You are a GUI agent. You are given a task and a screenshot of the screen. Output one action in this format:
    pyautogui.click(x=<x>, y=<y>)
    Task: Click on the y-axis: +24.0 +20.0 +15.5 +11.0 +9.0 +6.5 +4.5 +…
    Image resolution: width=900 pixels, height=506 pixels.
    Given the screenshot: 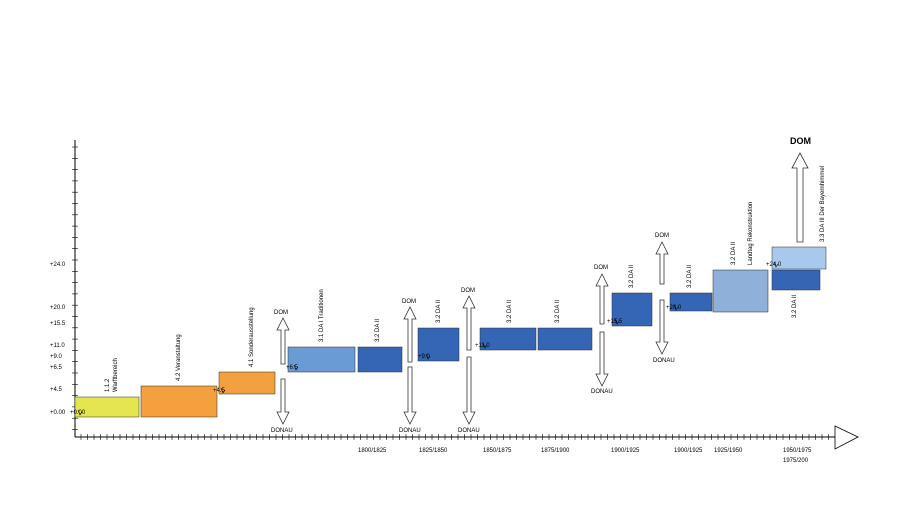 What is the action you would take?
    pyautogui.click(x=64, y=288)
    